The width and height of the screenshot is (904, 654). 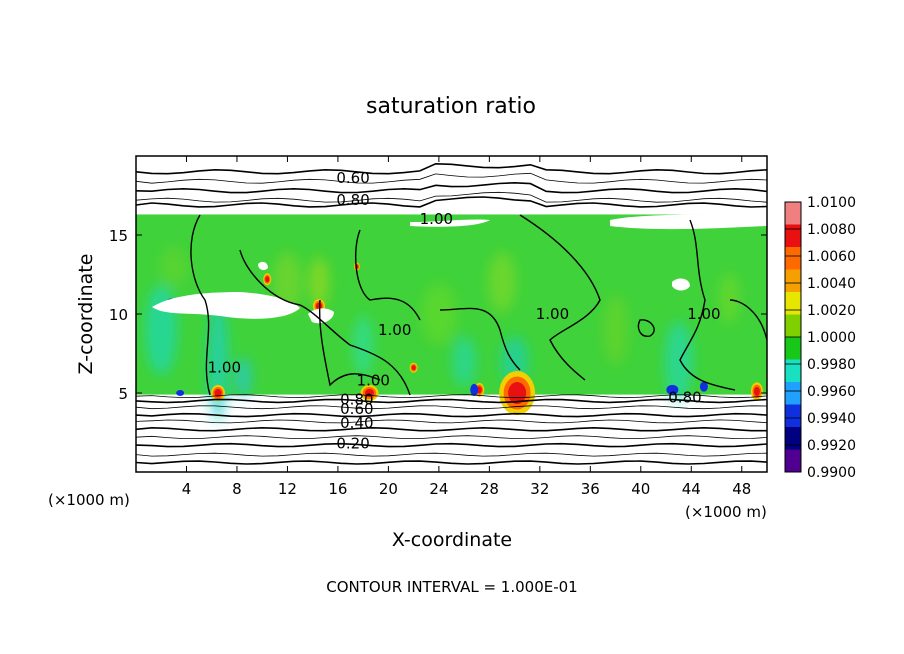 What do you see at coordinates (831, 392) in the screenshot?
I see `colorbar-label: 0.9960` at bounding box center [831, 392].